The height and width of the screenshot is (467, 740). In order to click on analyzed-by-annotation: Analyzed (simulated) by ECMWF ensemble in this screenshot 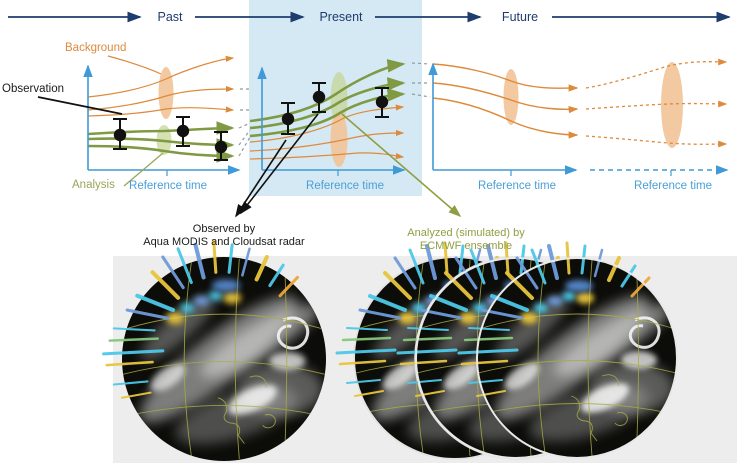, I will do `click(465, 239)`.